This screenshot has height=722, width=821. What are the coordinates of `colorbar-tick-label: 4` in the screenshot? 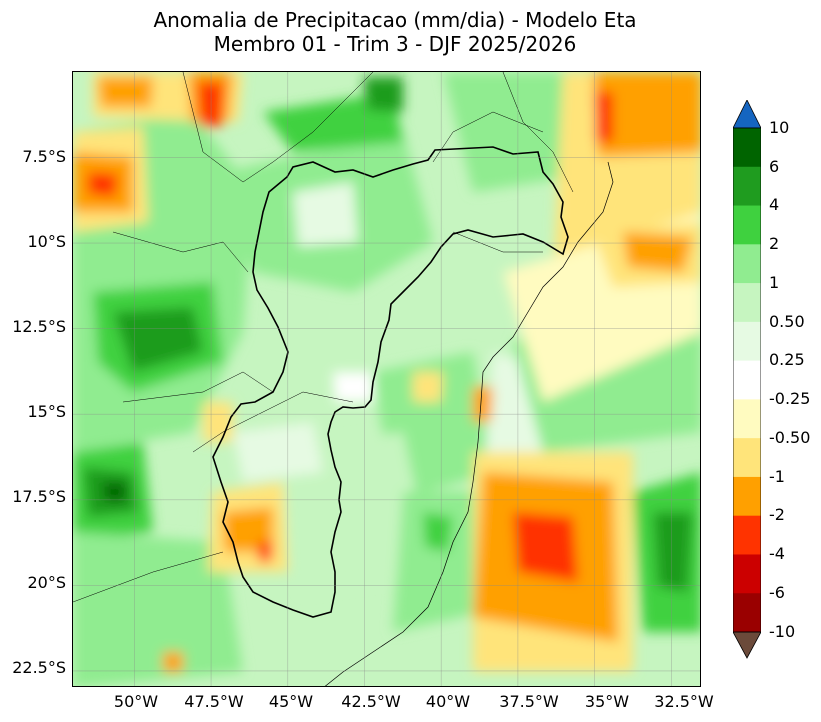 It's located at (774, 204).